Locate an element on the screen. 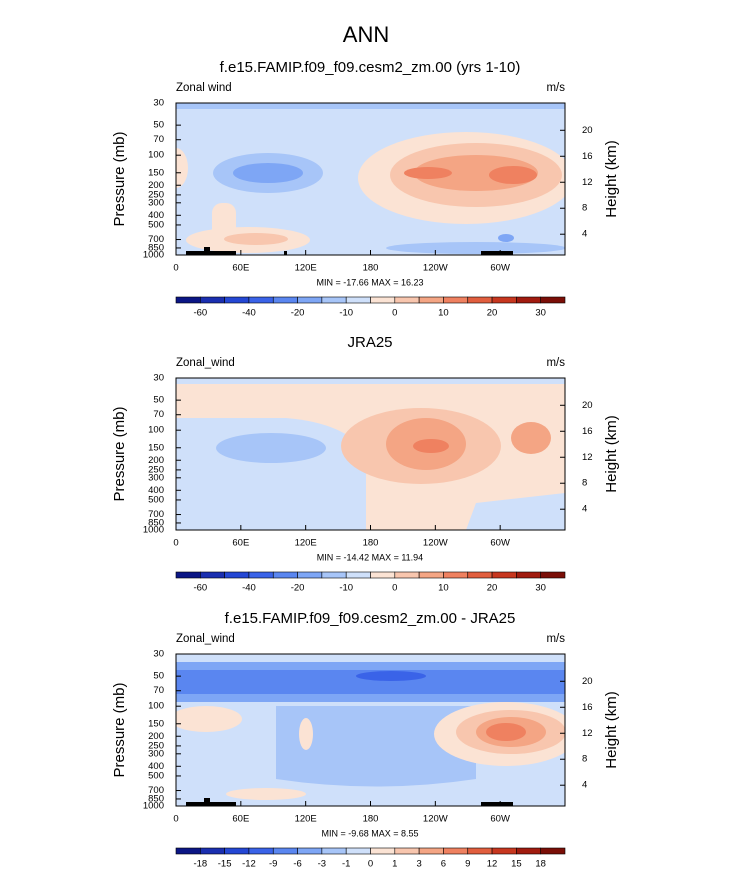  colorbar-label: -18 is located at coordinates (200, 864).